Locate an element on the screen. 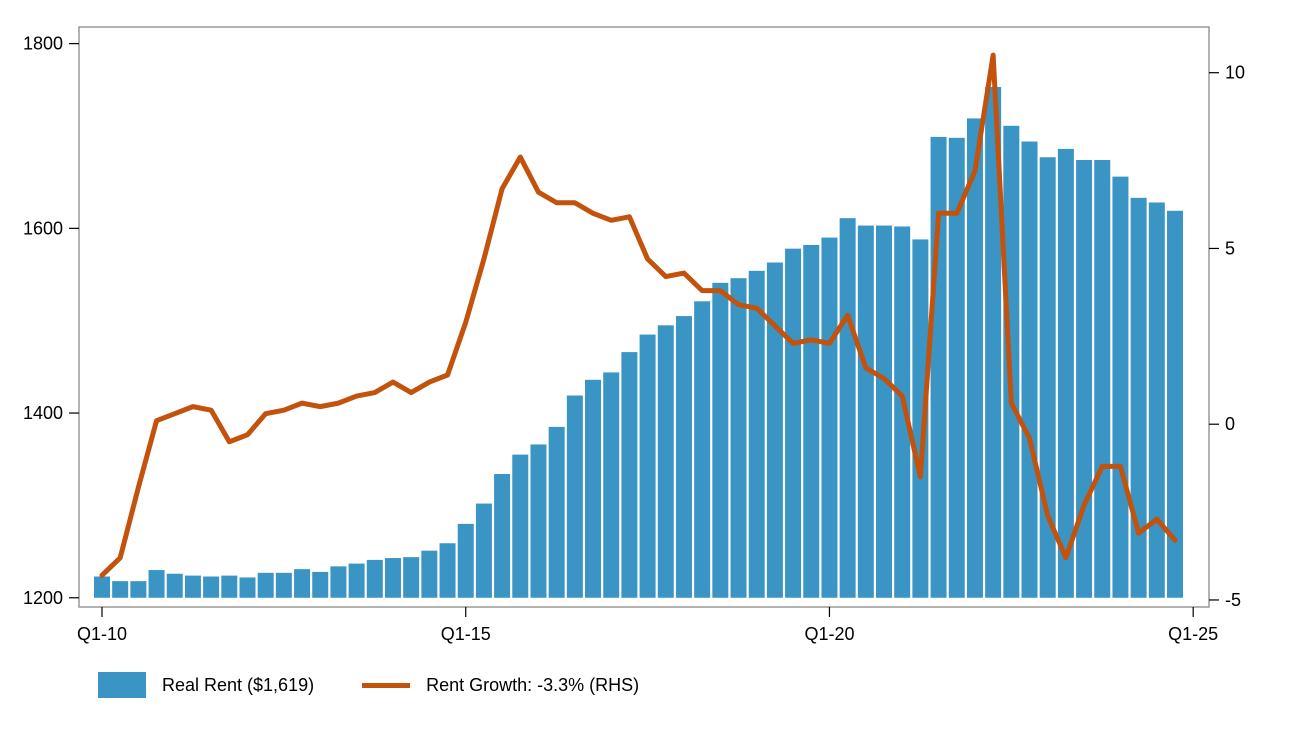  right-tick-label: 0 is located at coordinates (1230, 424).